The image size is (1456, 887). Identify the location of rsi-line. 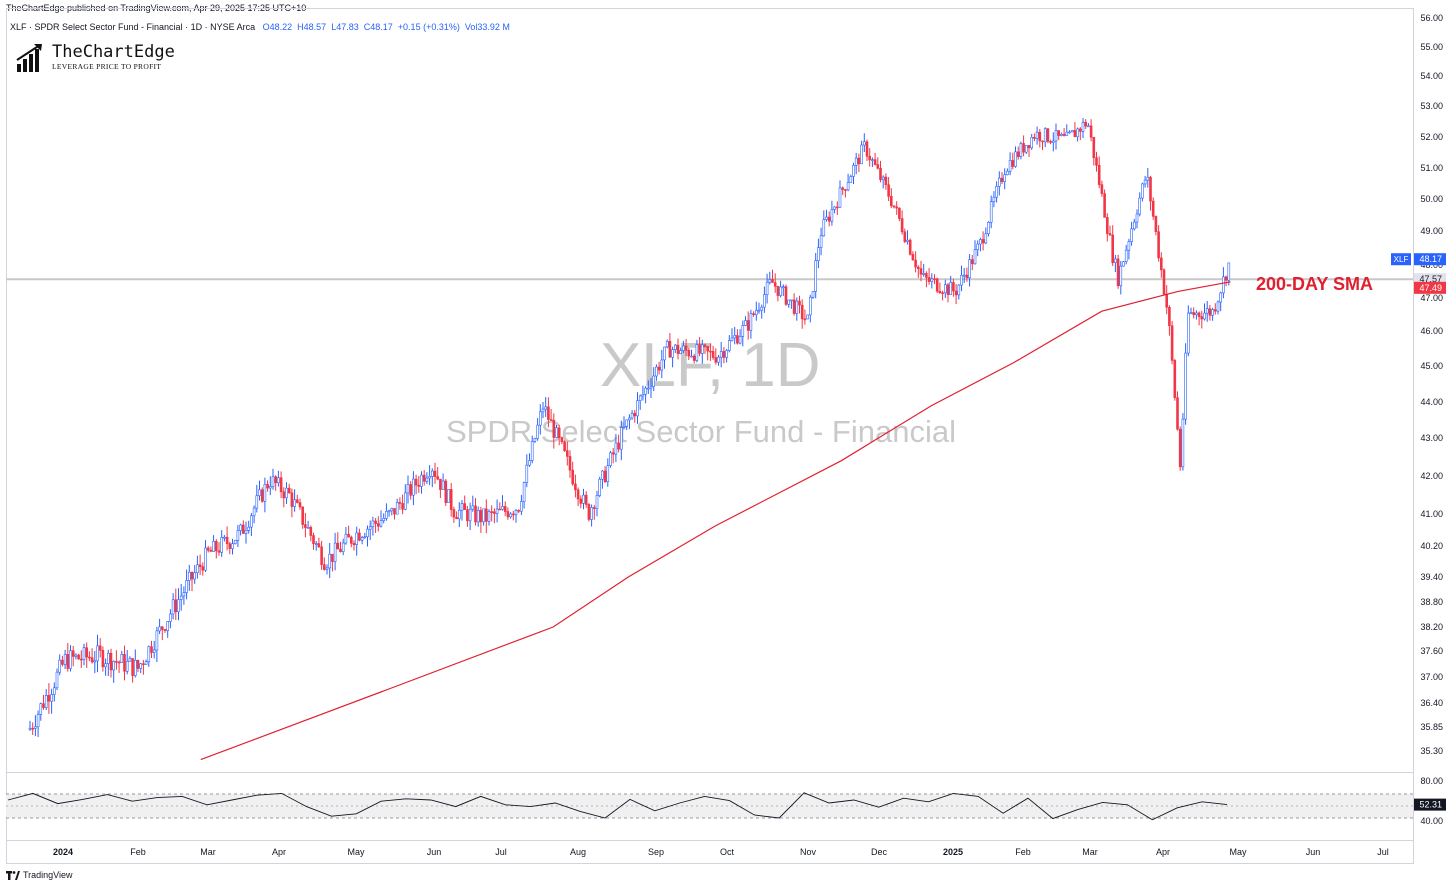
(617, 806).